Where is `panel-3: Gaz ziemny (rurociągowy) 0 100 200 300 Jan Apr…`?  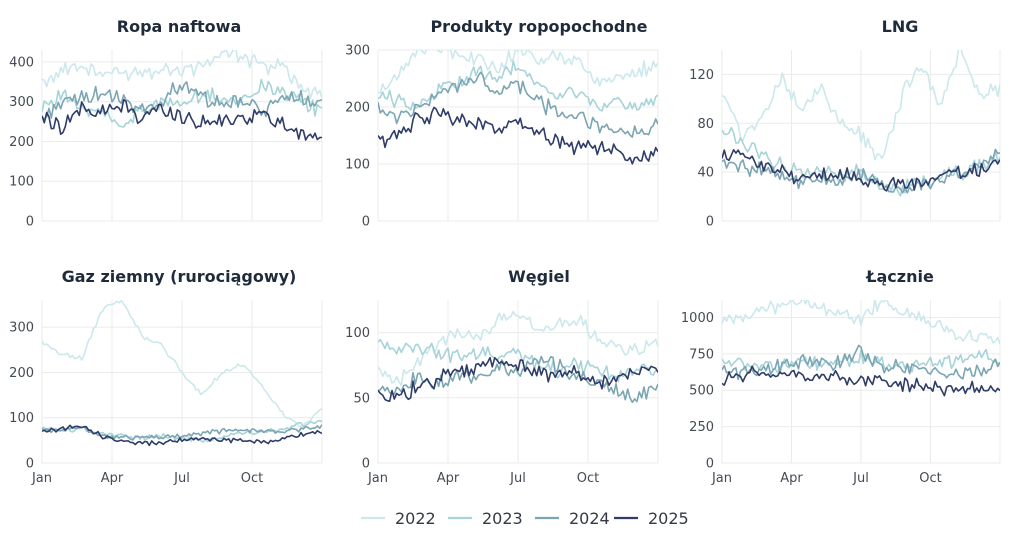 panel-3: Gaz ziemny (rurociągowy) 0 100 200 300 Jan Apr… is located at coordinates (166, 376).